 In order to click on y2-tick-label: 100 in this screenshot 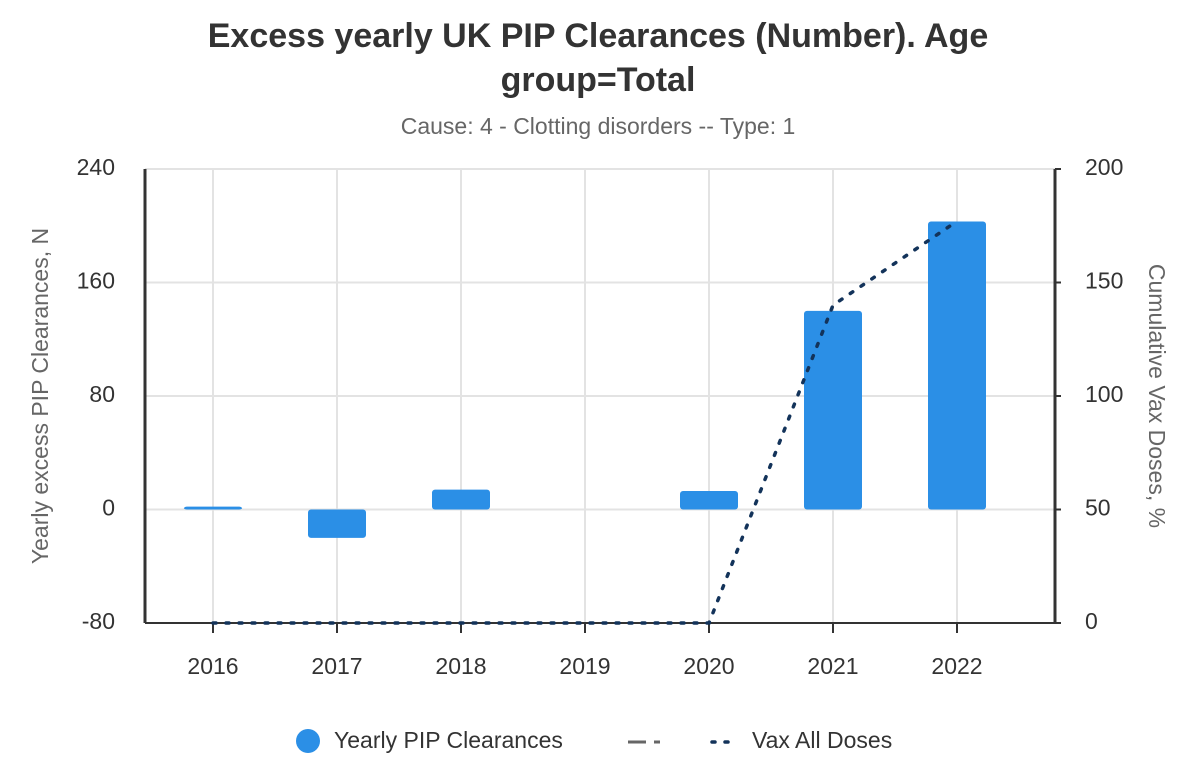, I will do `click(1104, 394)`.